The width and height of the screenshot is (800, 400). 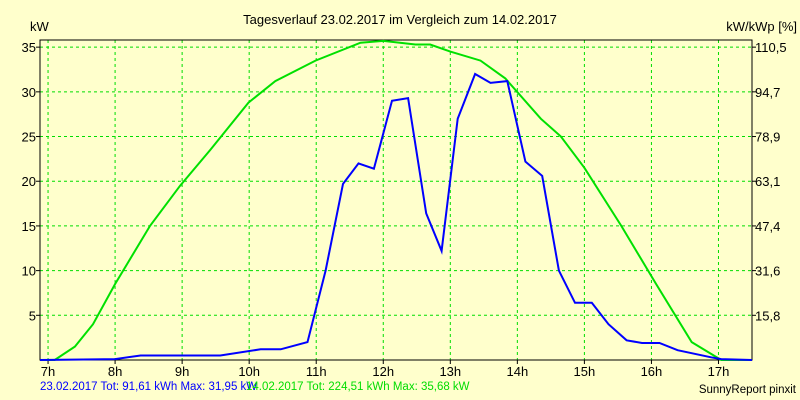 What do you see at coordinates (383, 371) in the screenshot?
I see `x-tick-label: 12h` at bounding box center [383, 371].